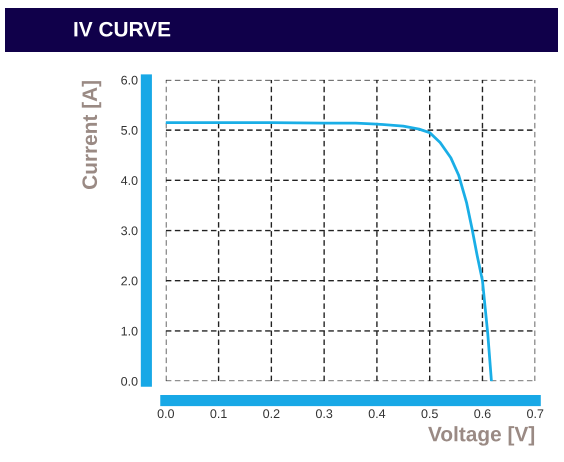  Describe the element at coordinates (481, 436) in the screenshot. I see `x-axis-title: Voltage [V]` at that location.